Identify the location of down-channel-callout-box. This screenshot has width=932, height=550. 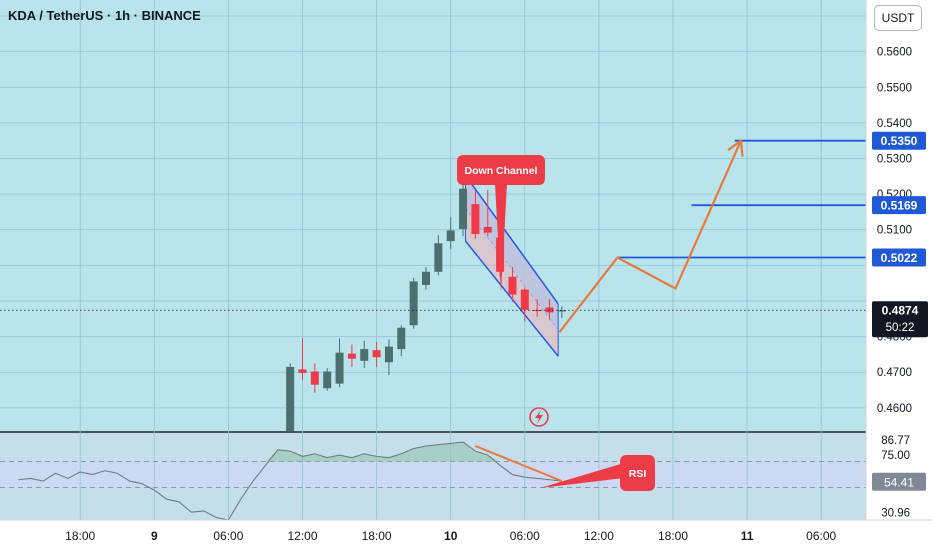
(501, 170).